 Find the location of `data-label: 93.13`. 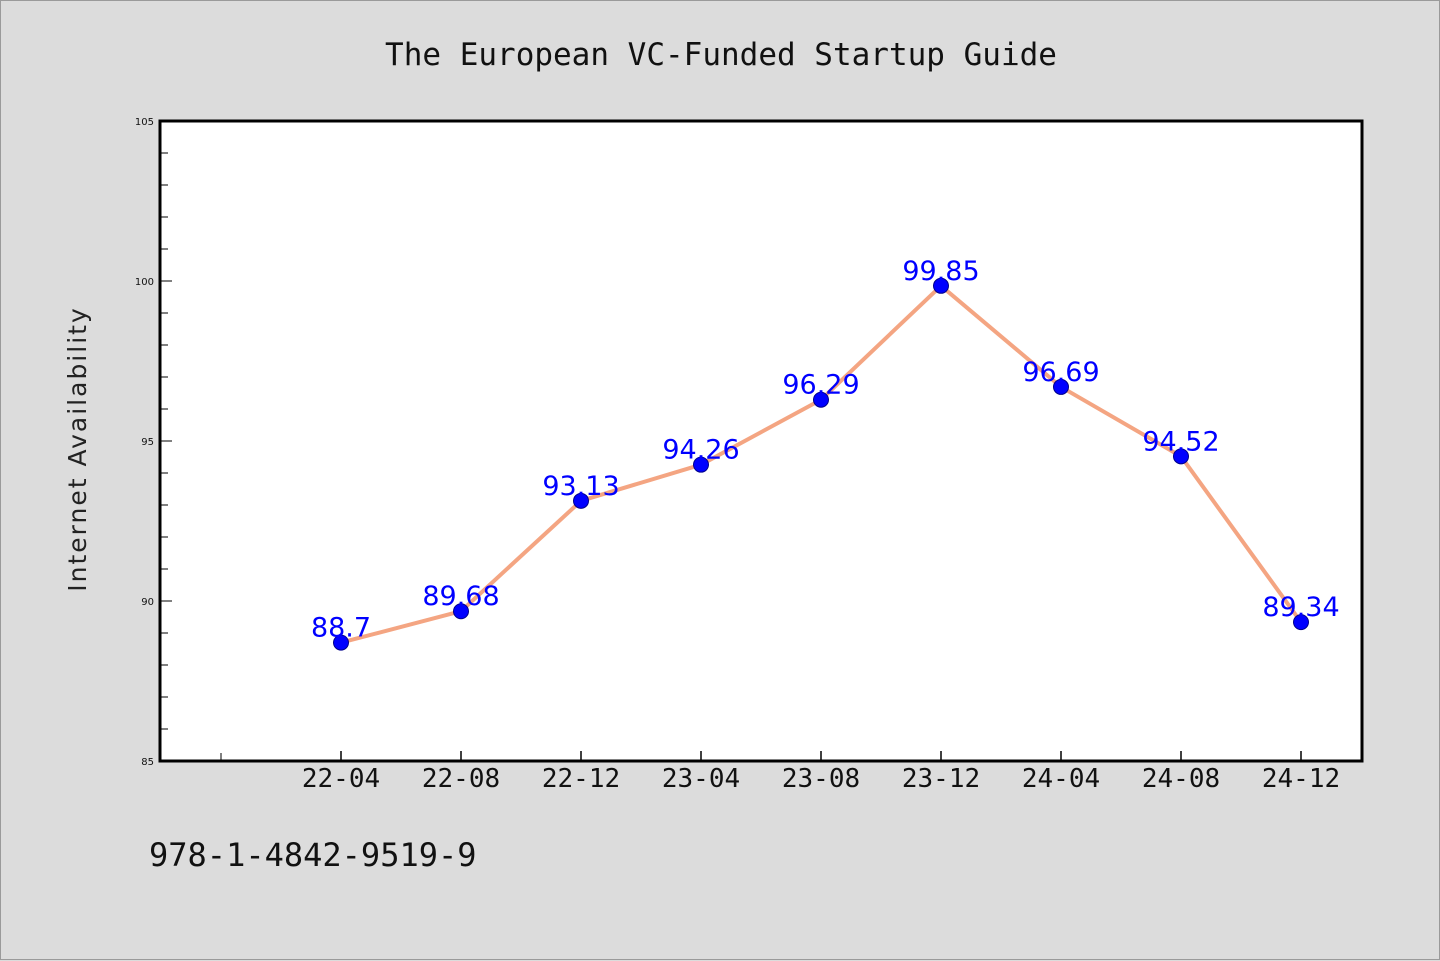

data-label: 93.13 is located at coordinates (580, 486).